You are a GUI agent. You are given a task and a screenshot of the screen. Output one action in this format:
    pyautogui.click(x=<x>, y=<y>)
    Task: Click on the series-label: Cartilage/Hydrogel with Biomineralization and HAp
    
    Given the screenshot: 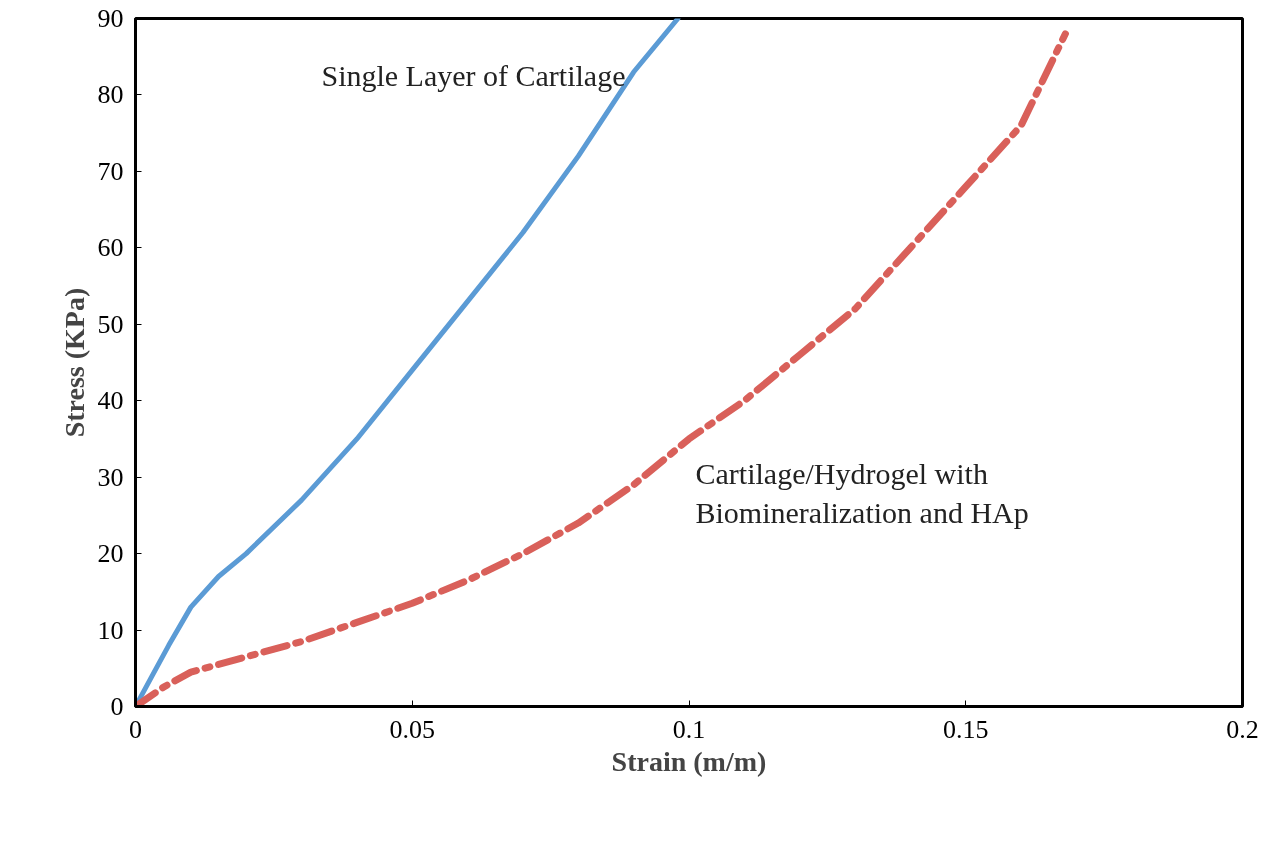 What is the action you would take?
    pyautogui.click(x=862, y=493)
    